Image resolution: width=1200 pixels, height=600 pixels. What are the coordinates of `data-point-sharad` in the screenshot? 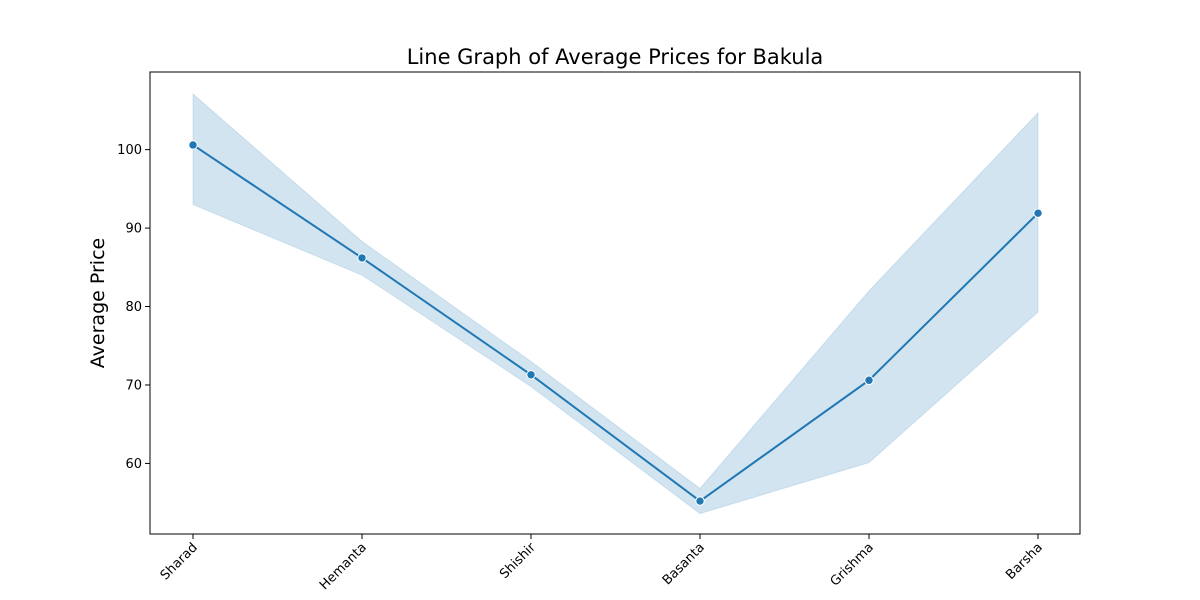 It's located at (193, 145).